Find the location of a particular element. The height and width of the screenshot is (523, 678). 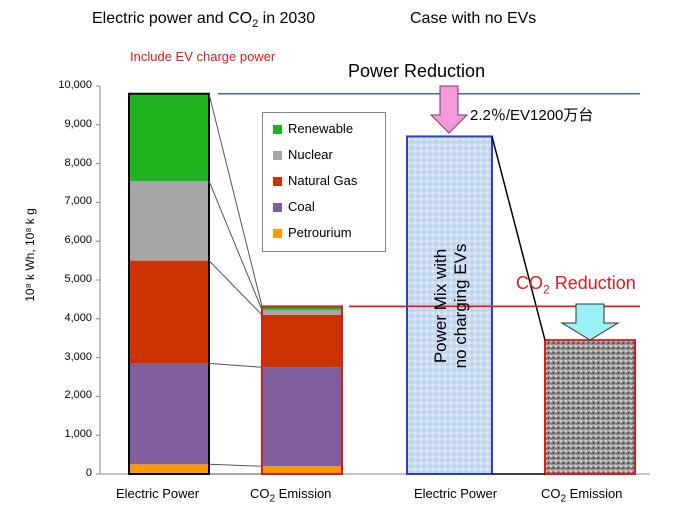

y-tick-label: 6,000 is located at coordinates (78, 240).